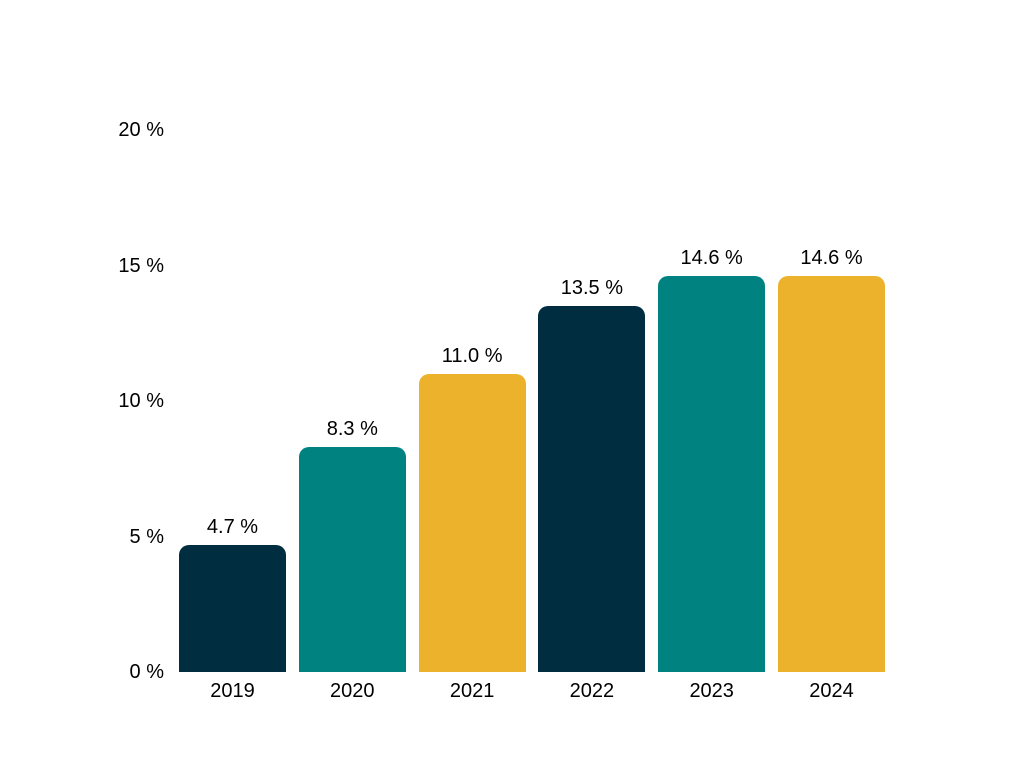 This screenshot has height=768, width=1024. What do you see at coordinates (146, 536) in the screenshot?
I see `y-axis-tick-label: 5 %` at bounding box center [146, 536].